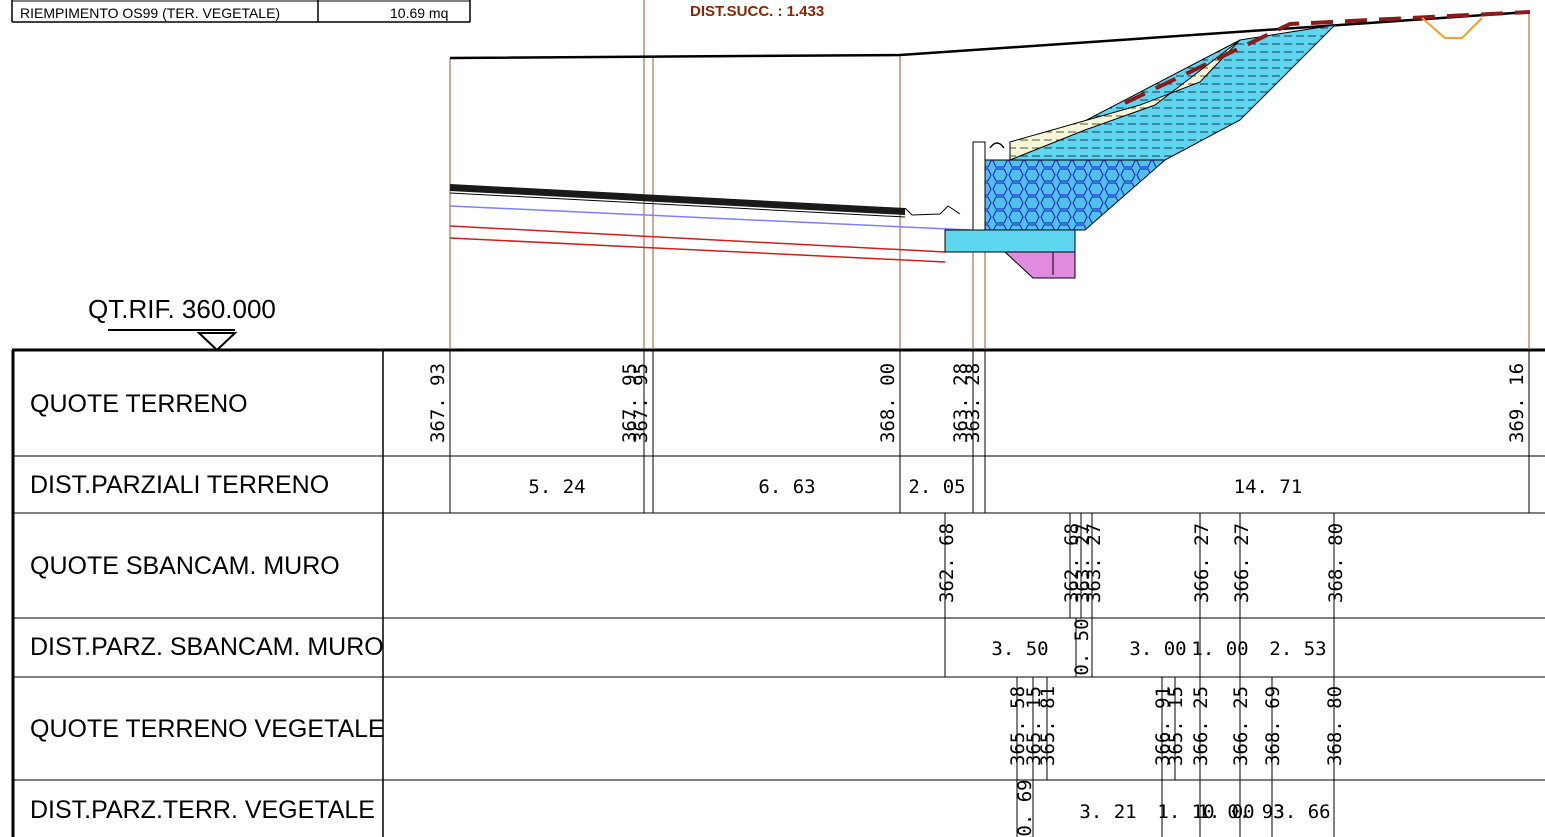 Image resolution: width=1545 pixels, height=837 pixels. I want to click on row-label-quote-terreno-vegetale: QUOTE TERRENO VEGETALE, so click(207, 729).